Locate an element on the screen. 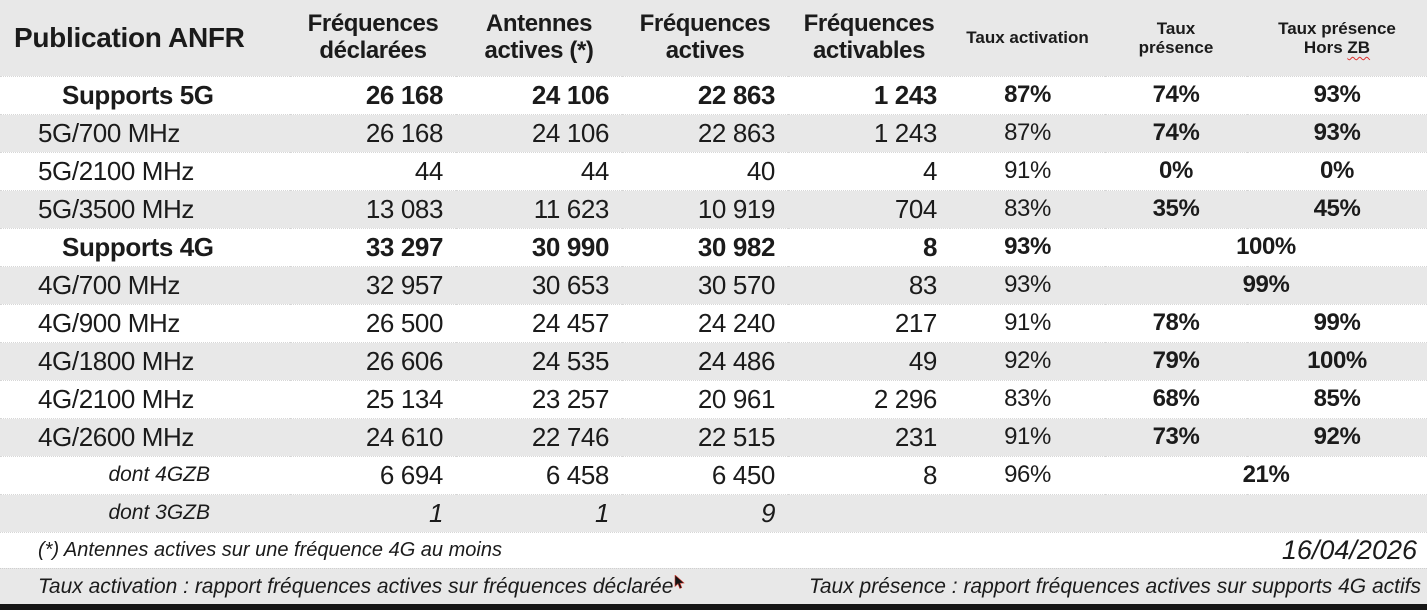  cell-freq-activables: 8 is located at coordinates (929, 246).